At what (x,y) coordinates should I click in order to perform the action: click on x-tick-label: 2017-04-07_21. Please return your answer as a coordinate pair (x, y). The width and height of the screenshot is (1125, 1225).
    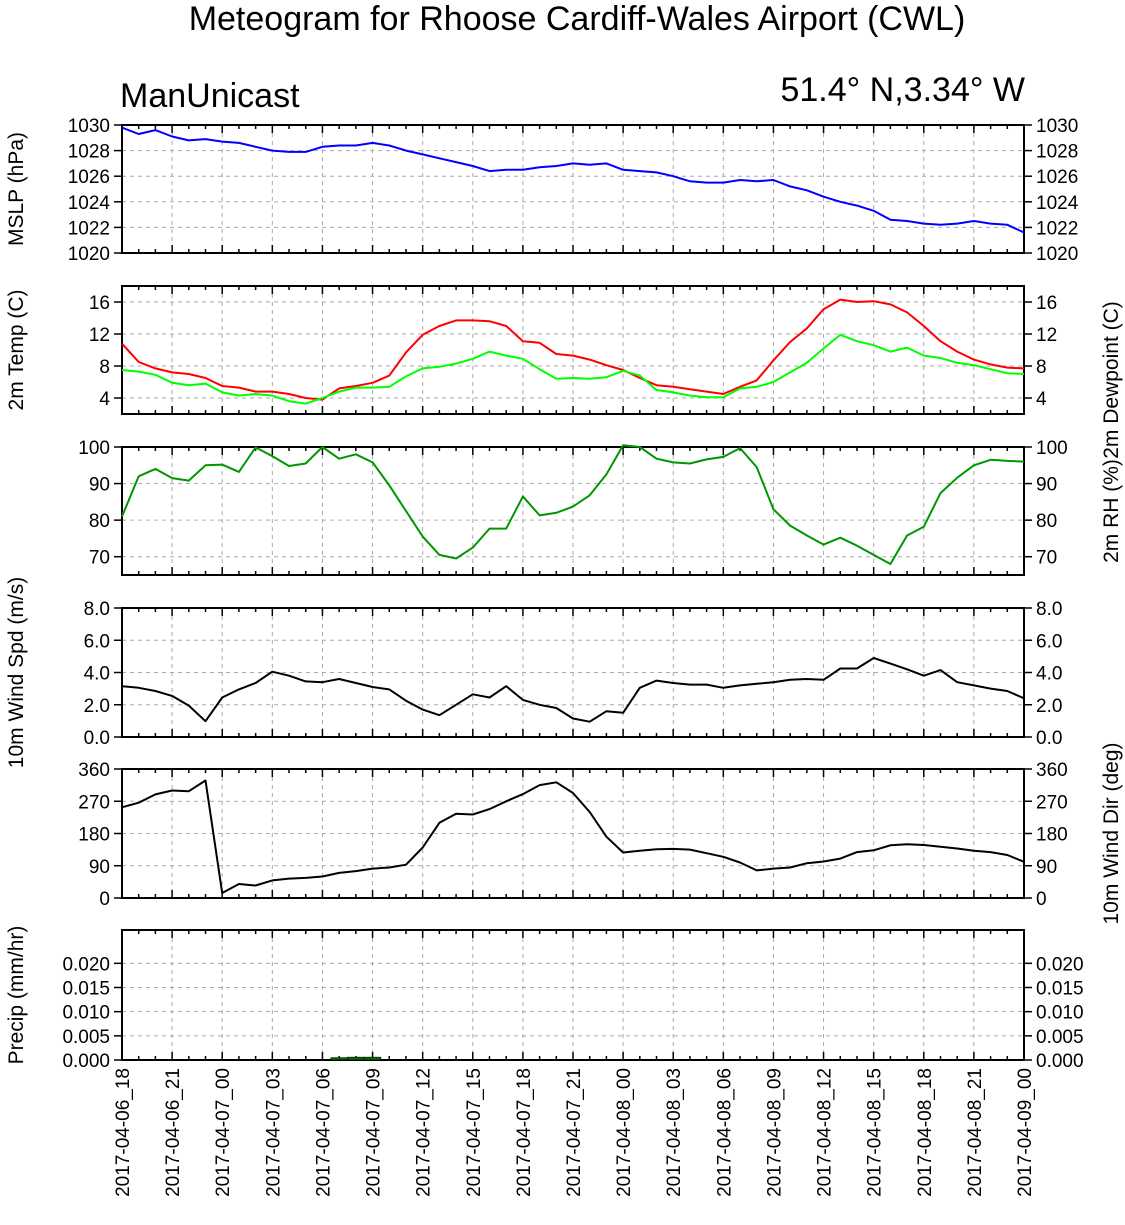
    Looking at the image, I should click on (574, 1132).